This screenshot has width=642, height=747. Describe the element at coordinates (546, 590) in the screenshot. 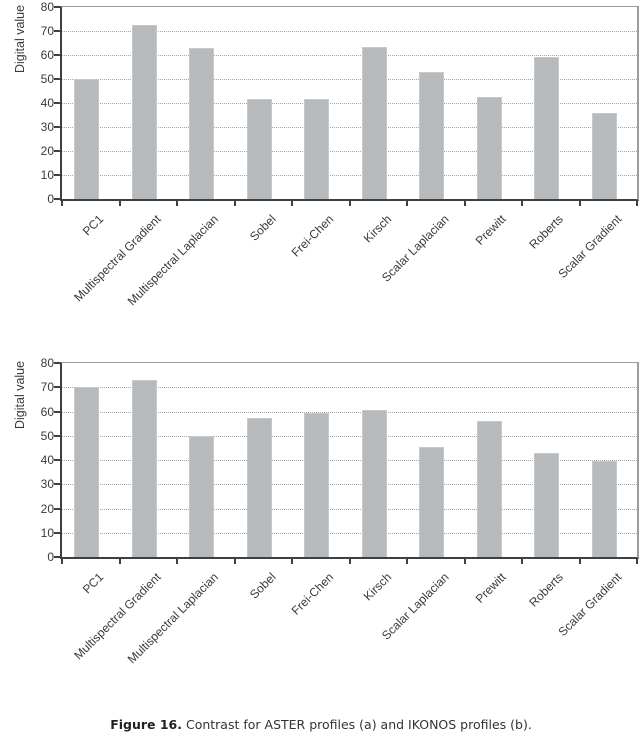

I see `x-tick-label-roberts: Roberts` at that location.